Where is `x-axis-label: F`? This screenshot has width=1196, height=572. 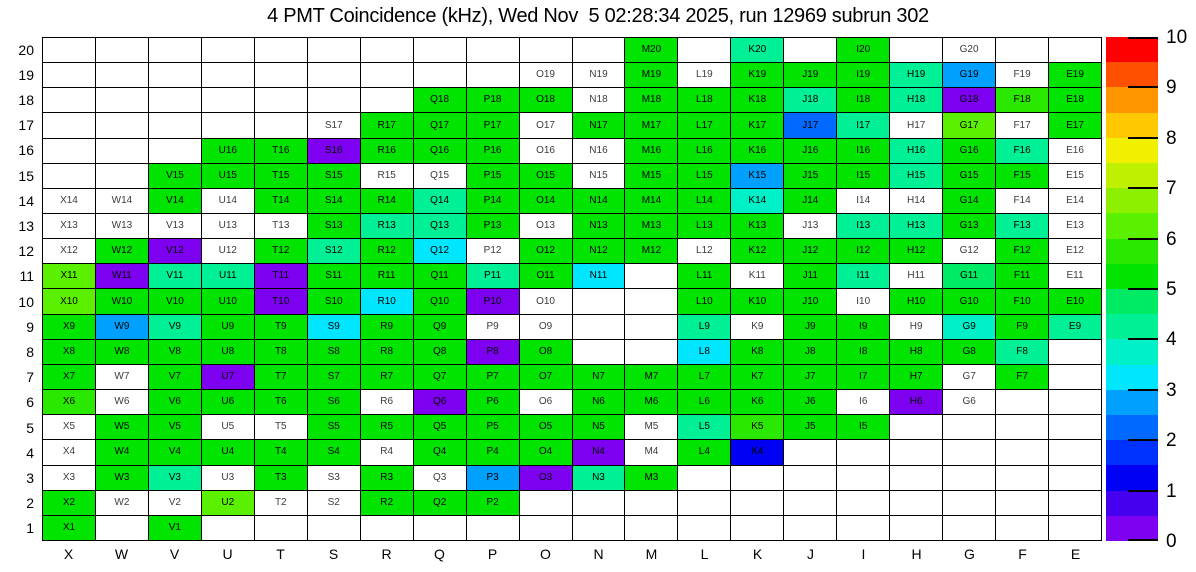
x-axis-label: F is located at coordinates (1022, 554).